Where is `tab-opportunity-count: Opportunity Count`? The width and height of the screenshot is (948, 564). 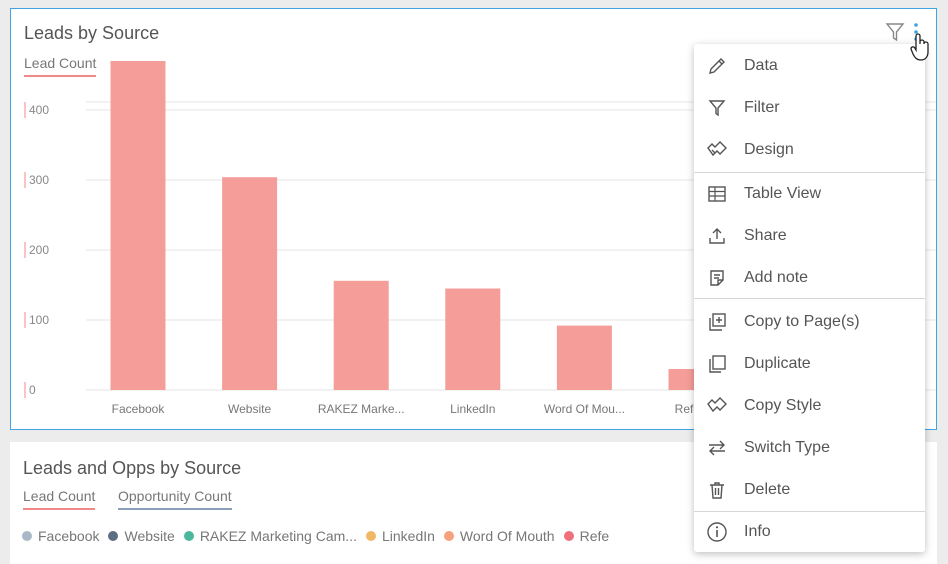
tab-opportunity-count: Opportunity Count is located at coordinates (175, 499).